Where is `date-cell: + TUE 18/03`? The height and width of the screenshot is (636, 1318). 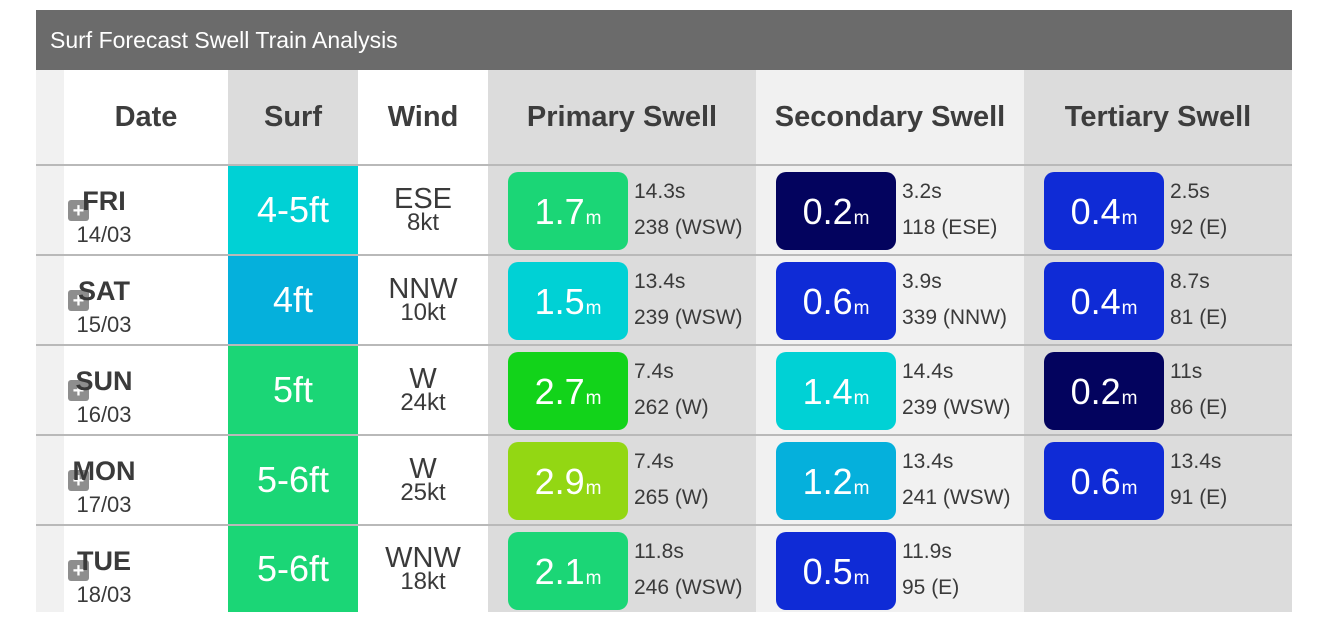 date-cell: + TUE 18/03 is located at coordinates (146, 569).